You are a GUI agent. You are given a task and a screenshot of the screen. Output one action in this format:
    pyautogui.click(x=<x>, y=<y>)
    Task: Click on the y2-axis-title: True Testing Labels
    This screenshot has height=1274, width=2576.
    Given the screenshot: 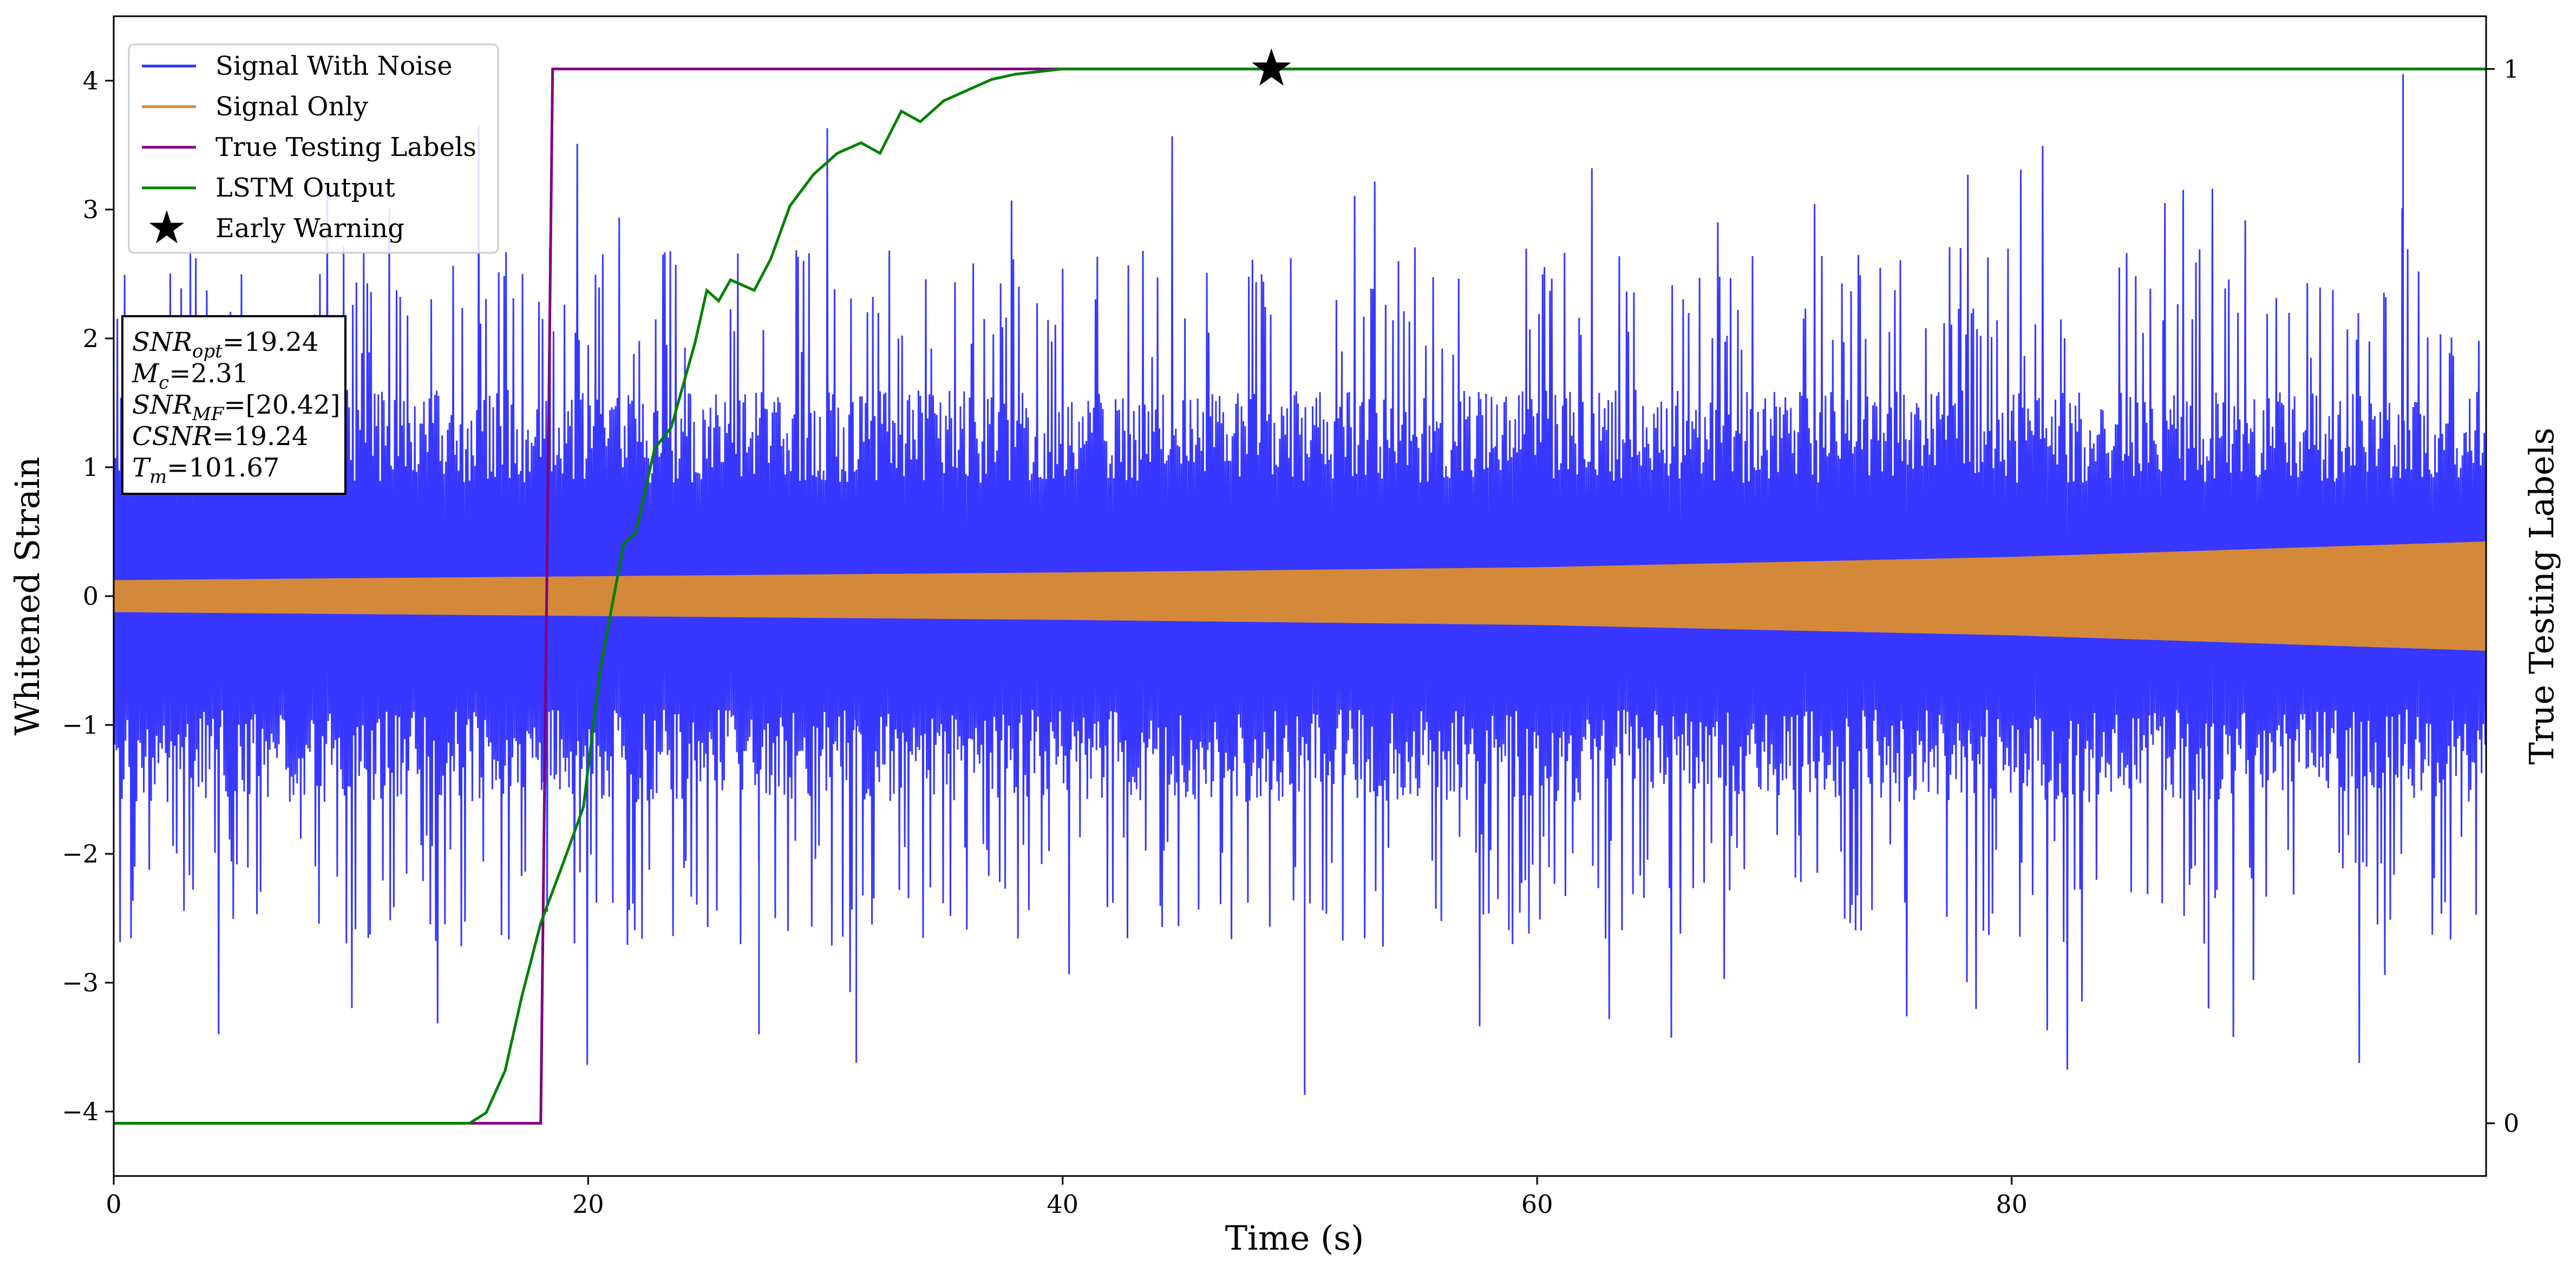 What is the action you would take?
    pyautogui.click(x=2541, y=596)
    